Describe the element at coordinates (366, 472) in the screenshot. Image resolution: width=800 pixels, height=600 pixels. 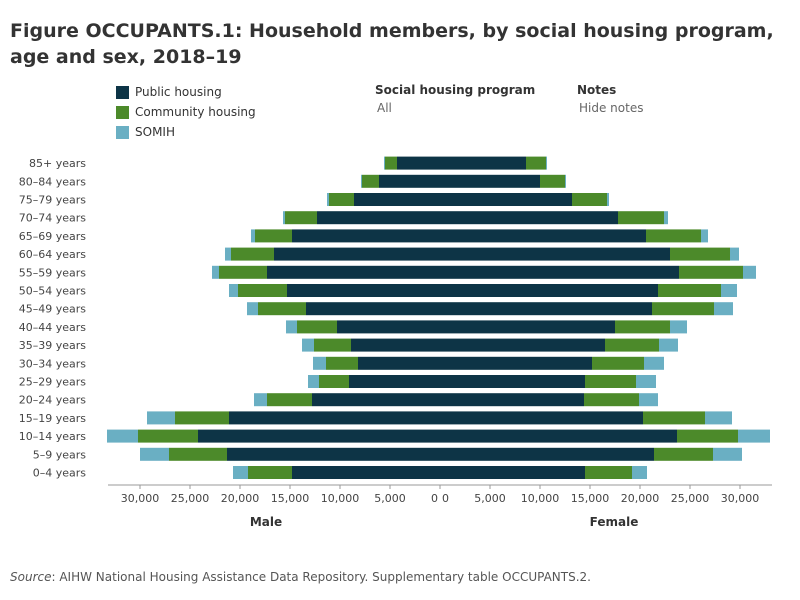
I see `bar-male-public-housing-0-4-years` at that location.